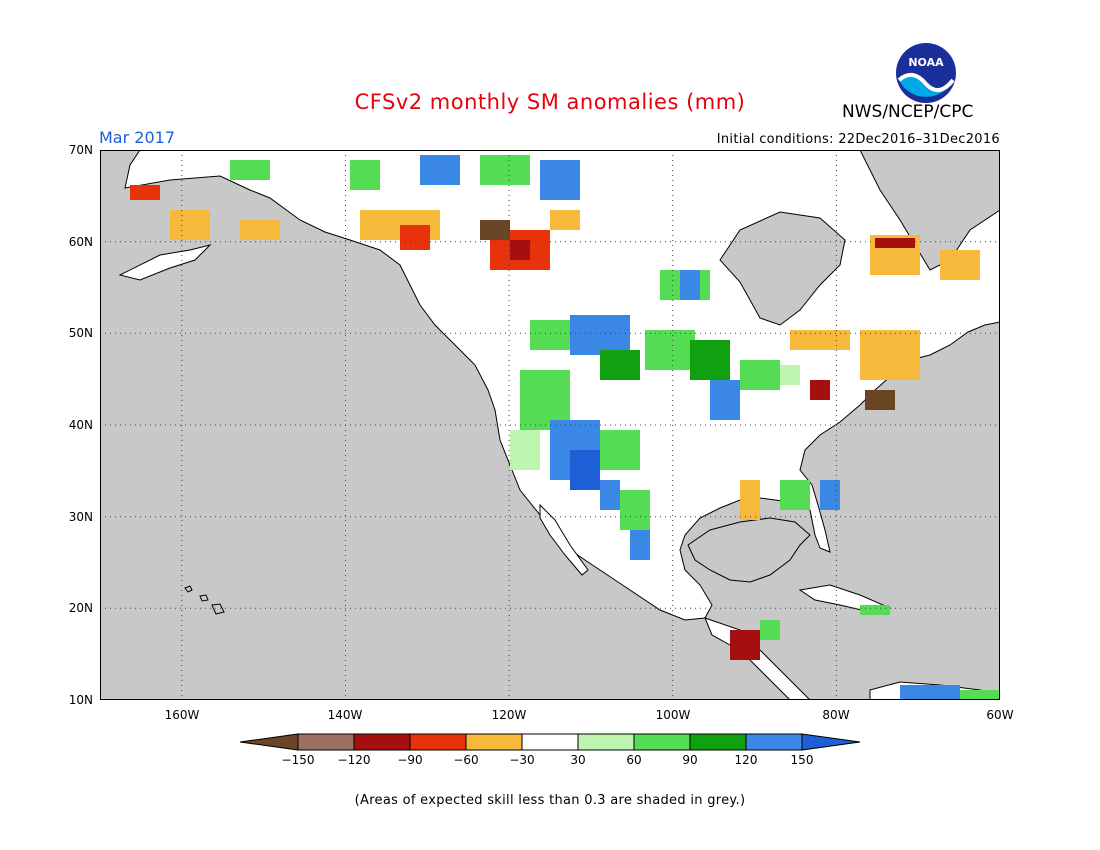  Describe the element at coordinates (746, 760) in the screenshot. I see `colorbar-label: 120` at that location.